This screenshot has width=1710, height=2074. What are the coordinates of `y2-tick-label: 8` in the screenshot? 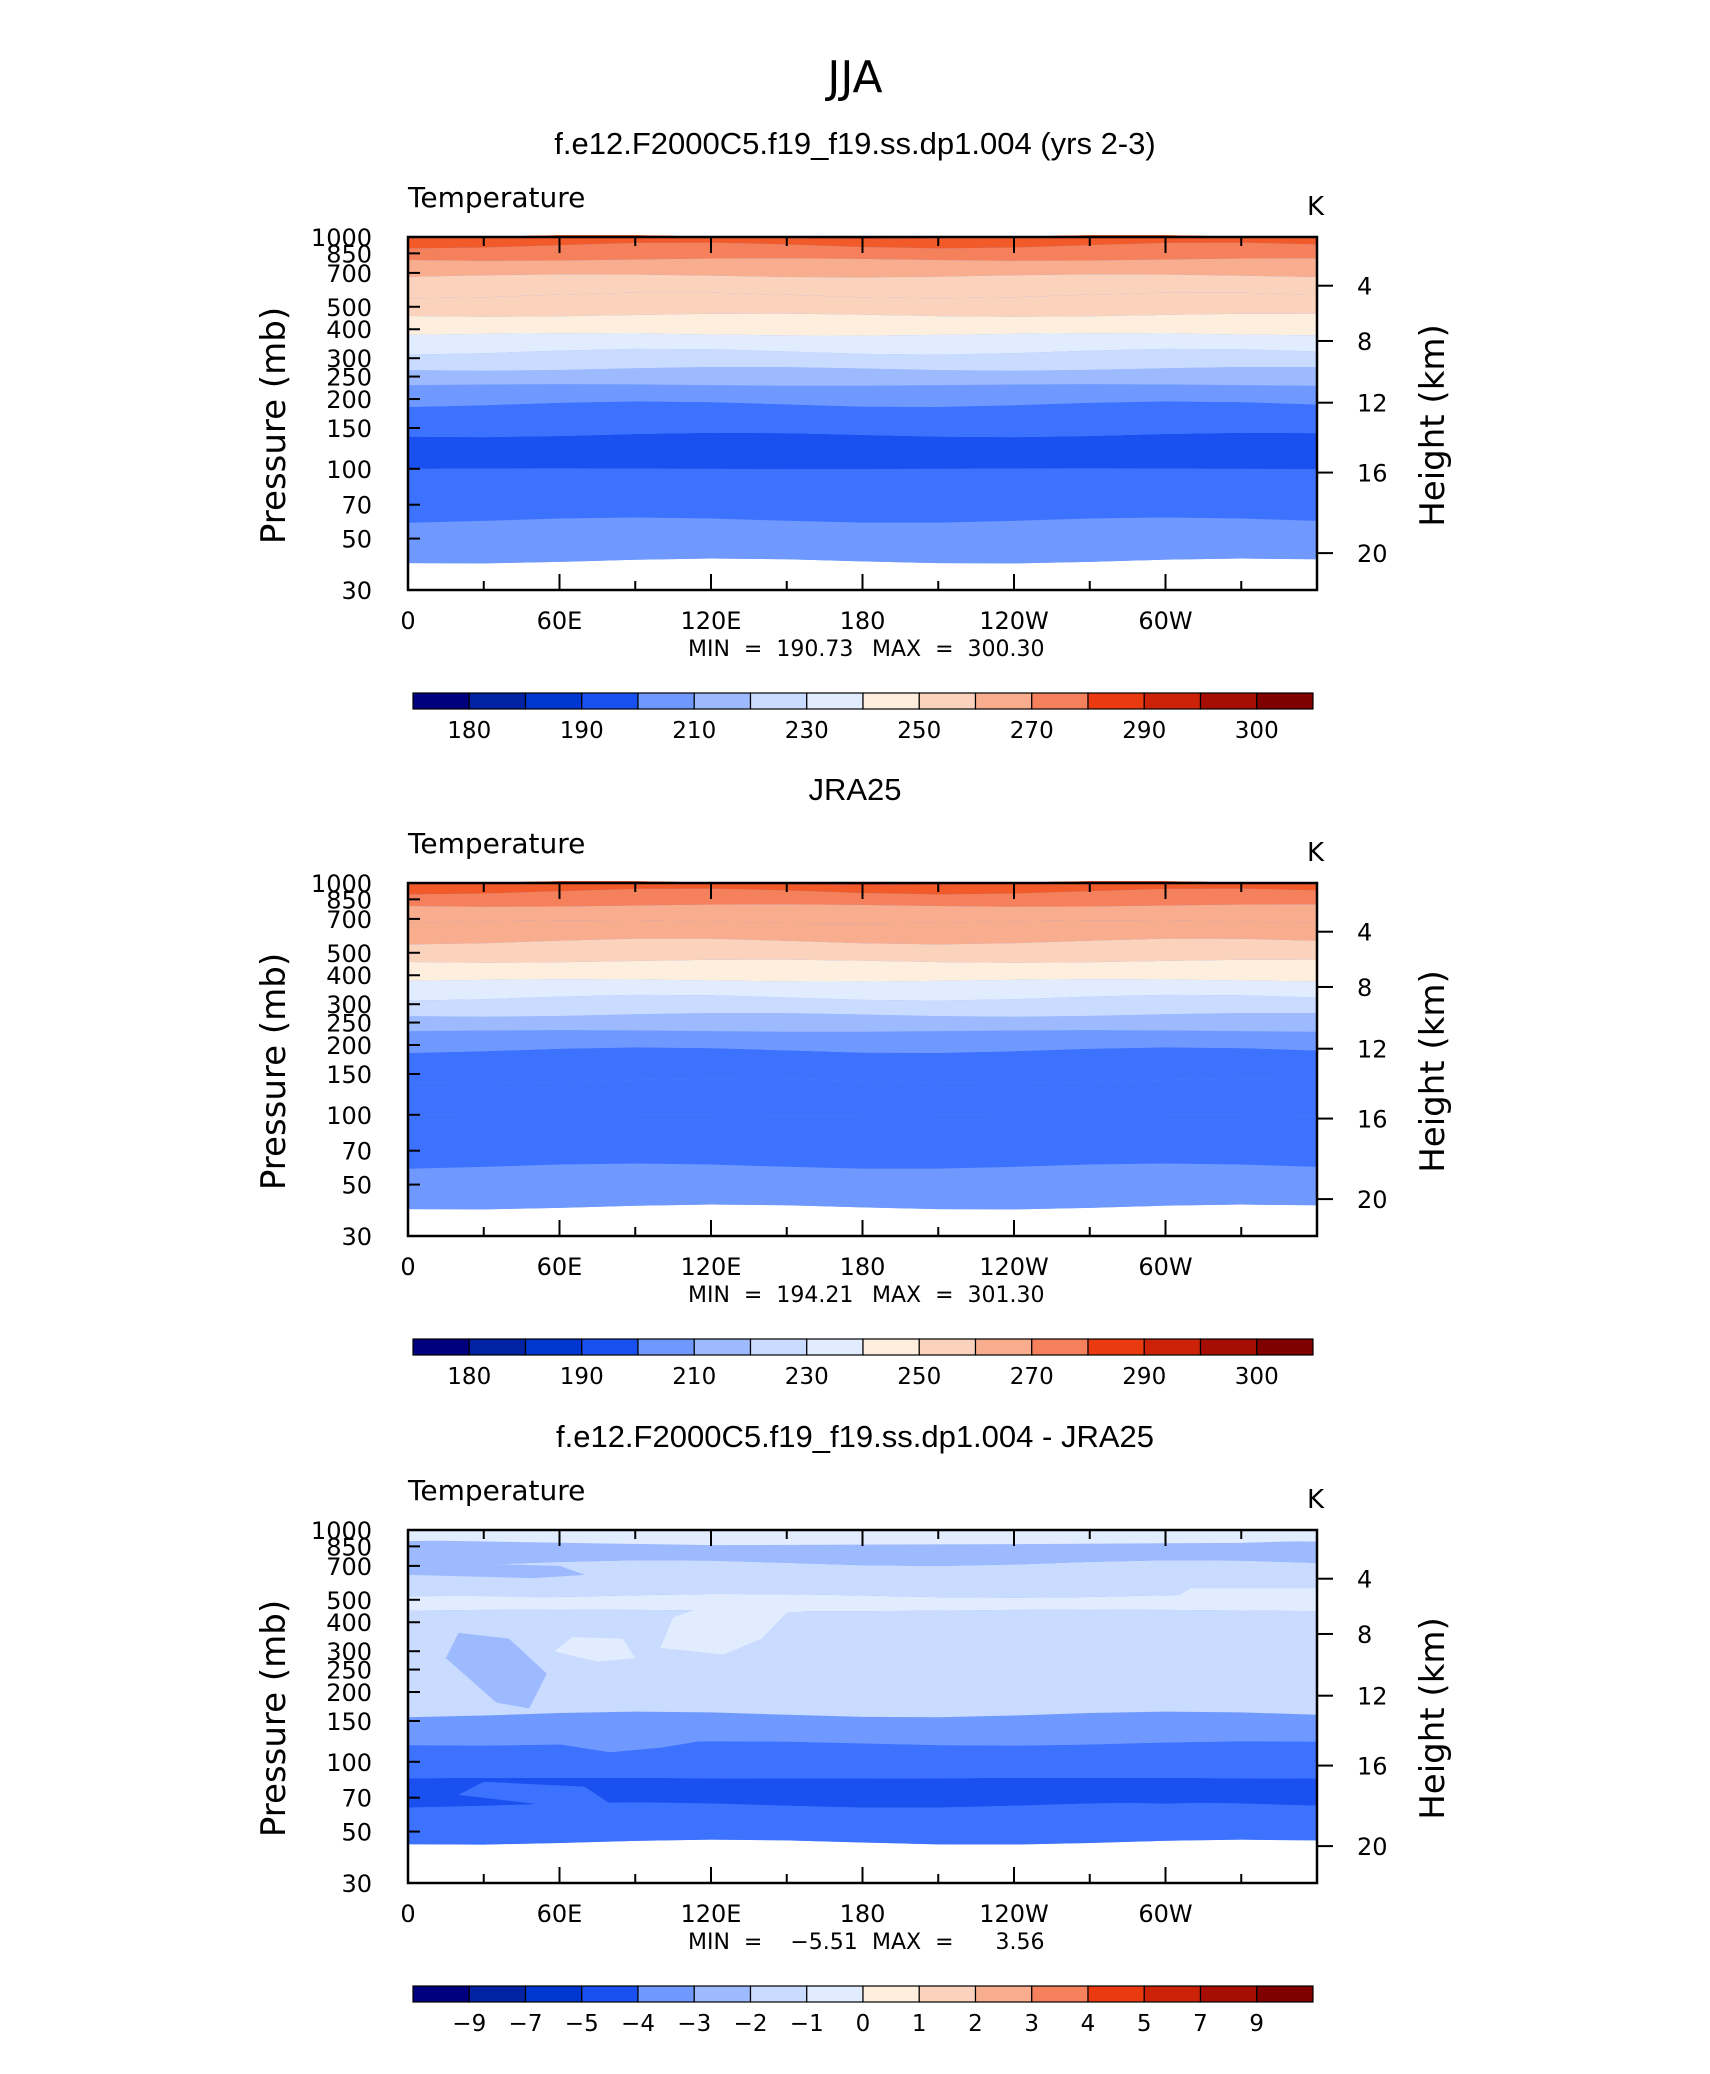 It's located at (1364, 342).